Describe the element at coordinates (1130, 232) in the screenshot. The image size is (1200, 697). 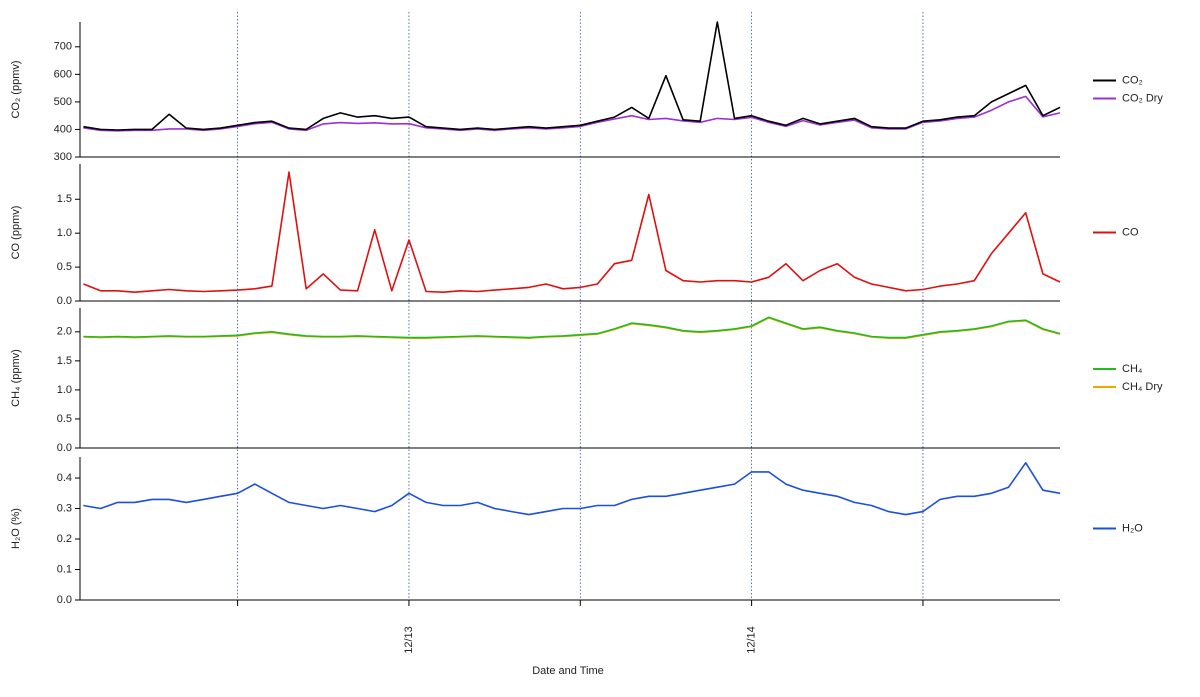
I see `legend-label: CO` at that location.